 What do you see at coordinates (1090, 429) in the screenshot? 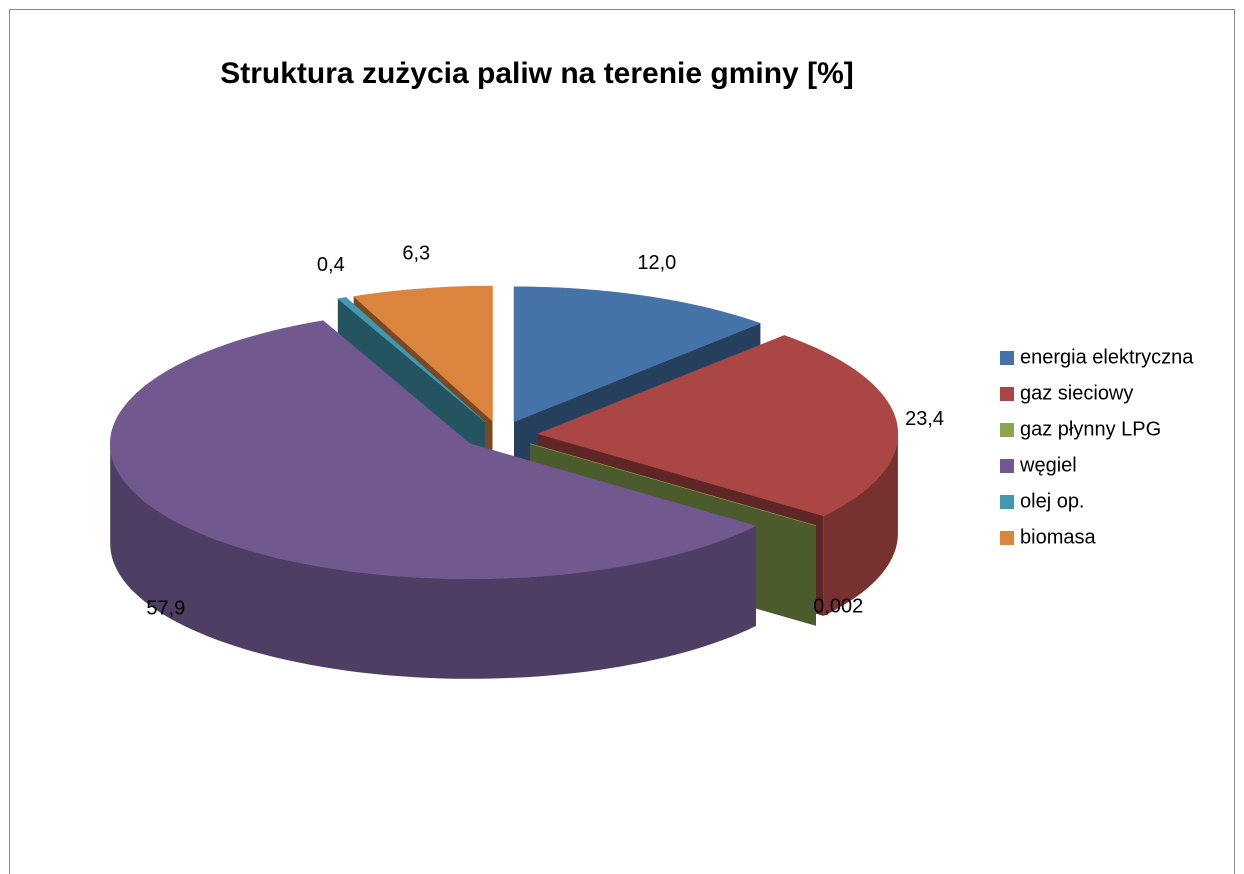
I see `legend-label: gaz płynny LPG` at bounding box center [1090, 429].